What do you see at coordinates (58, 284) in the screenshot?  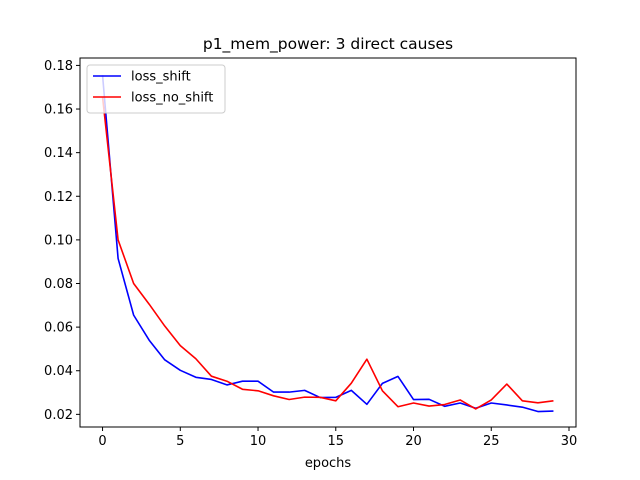 I see `y-tick-label: 0.08` at bounding box center [58, 284].